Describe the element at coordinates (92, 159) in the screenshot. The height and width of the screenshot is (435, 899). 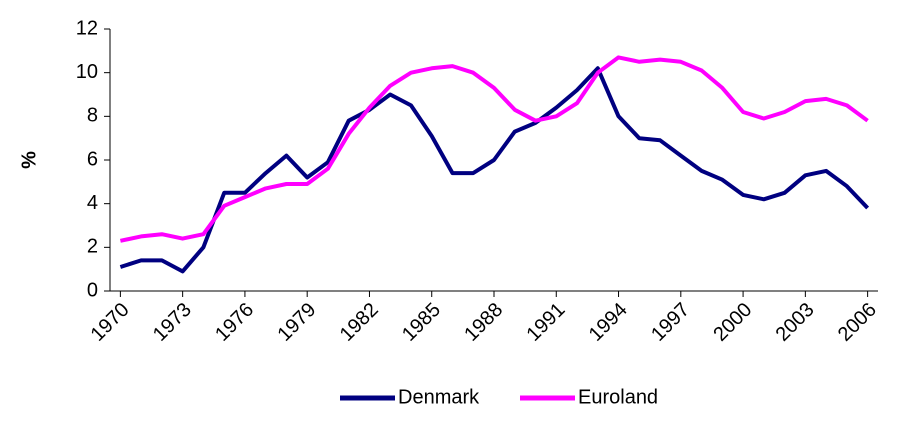
I see `y-tick-label: 6` at that location.